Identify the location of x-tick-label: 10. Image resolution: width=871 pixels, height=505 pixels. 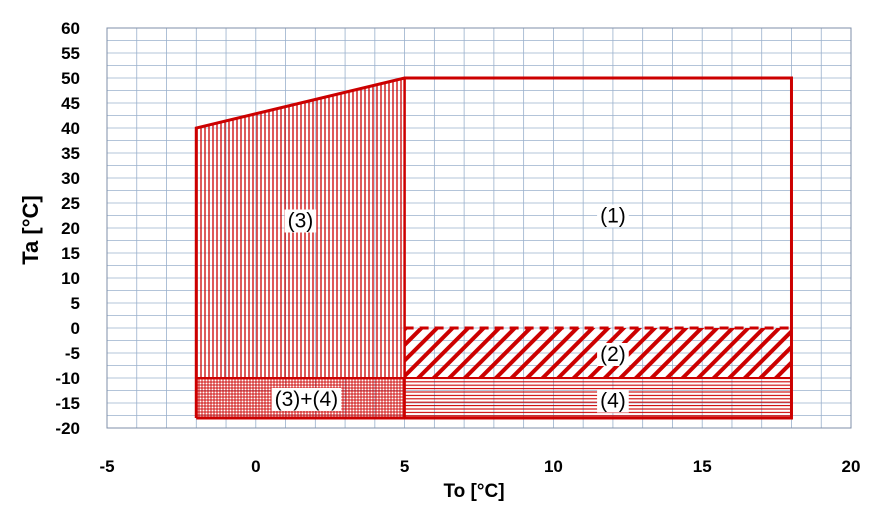
(553, 466).